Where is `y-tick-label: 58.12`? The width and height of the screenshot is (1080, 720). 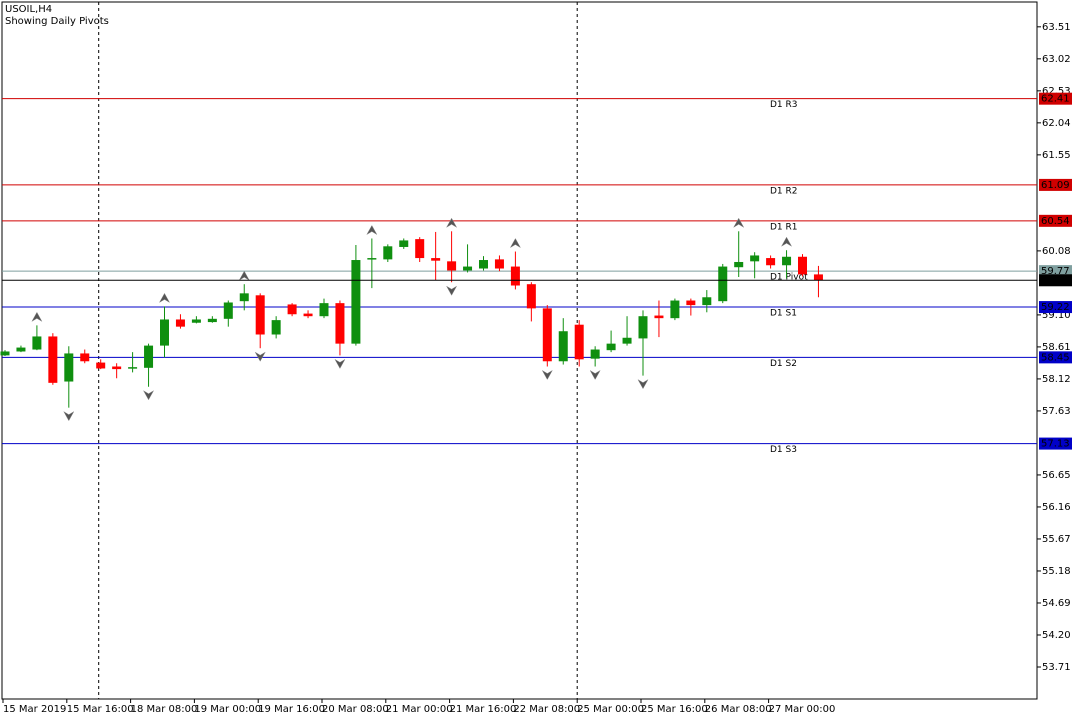
y-tick-label: 58.12 is located at coordinates (1056, 379).